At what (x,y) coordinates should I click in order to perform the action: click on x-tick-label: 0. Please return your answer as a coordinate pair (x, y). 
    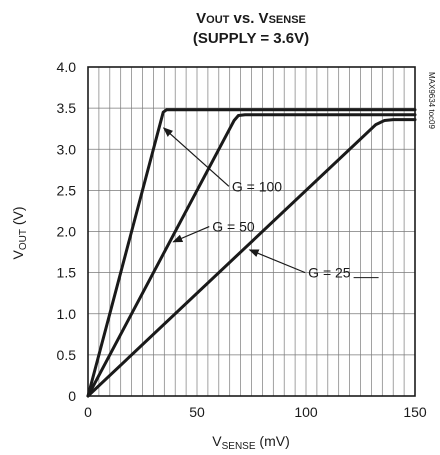
    Looking at the image, I should click on (88, 412).